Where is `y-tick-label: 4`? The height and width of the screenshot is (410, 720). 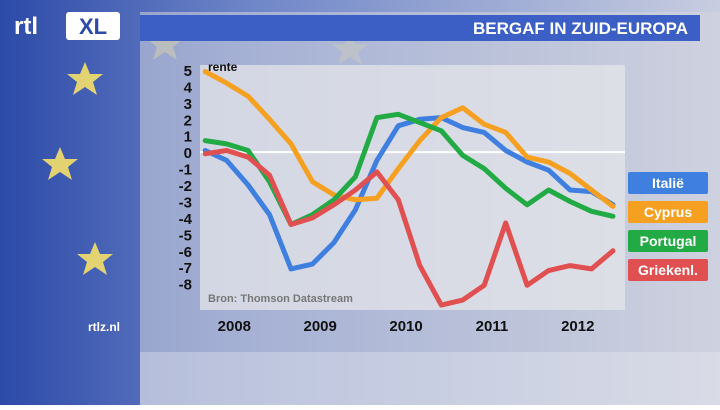
y-tick-label: 4 is located at coordinates (188, 87).